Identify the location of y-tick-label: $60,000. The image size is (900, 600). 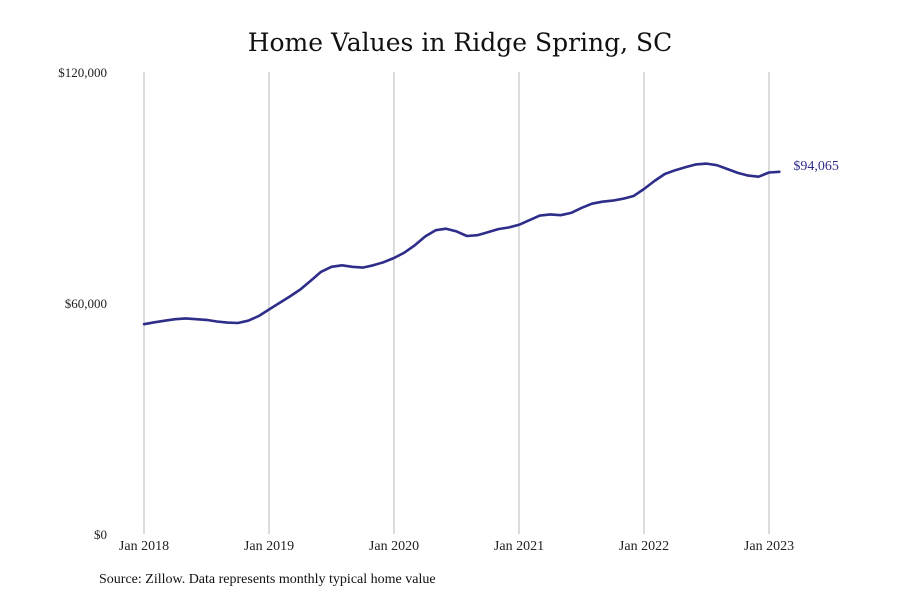
(86, 303).